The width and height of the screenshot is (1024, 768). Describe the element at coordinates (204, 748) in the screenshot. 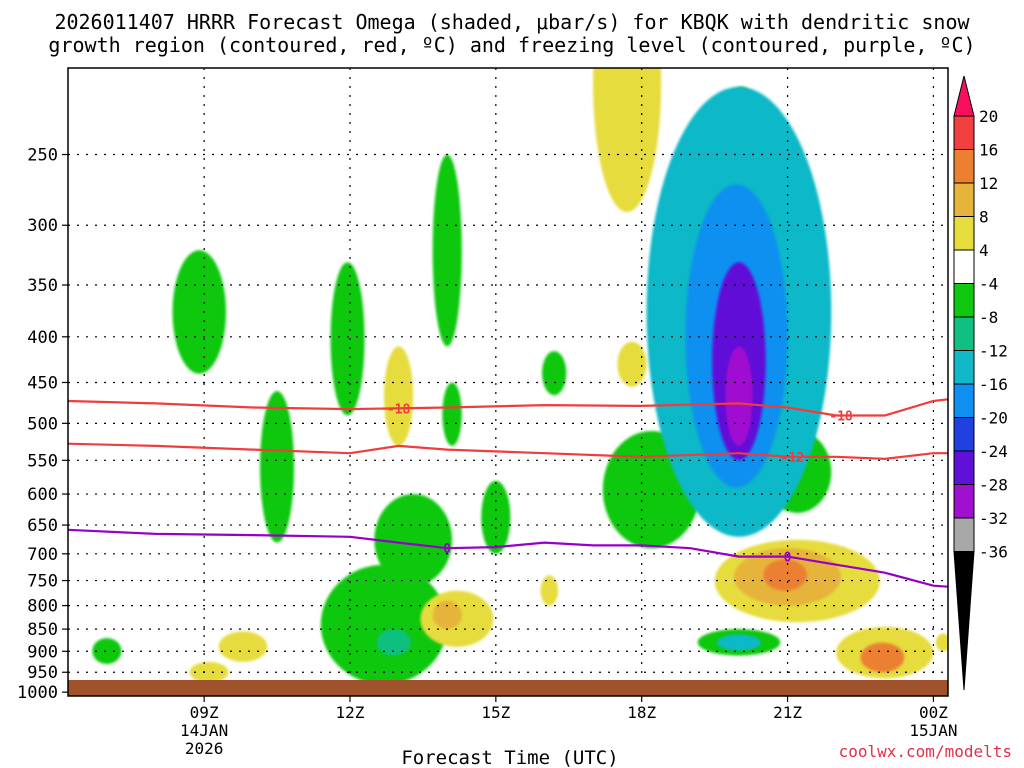

I see `x-tick-year-09Z: 2026` at that location.